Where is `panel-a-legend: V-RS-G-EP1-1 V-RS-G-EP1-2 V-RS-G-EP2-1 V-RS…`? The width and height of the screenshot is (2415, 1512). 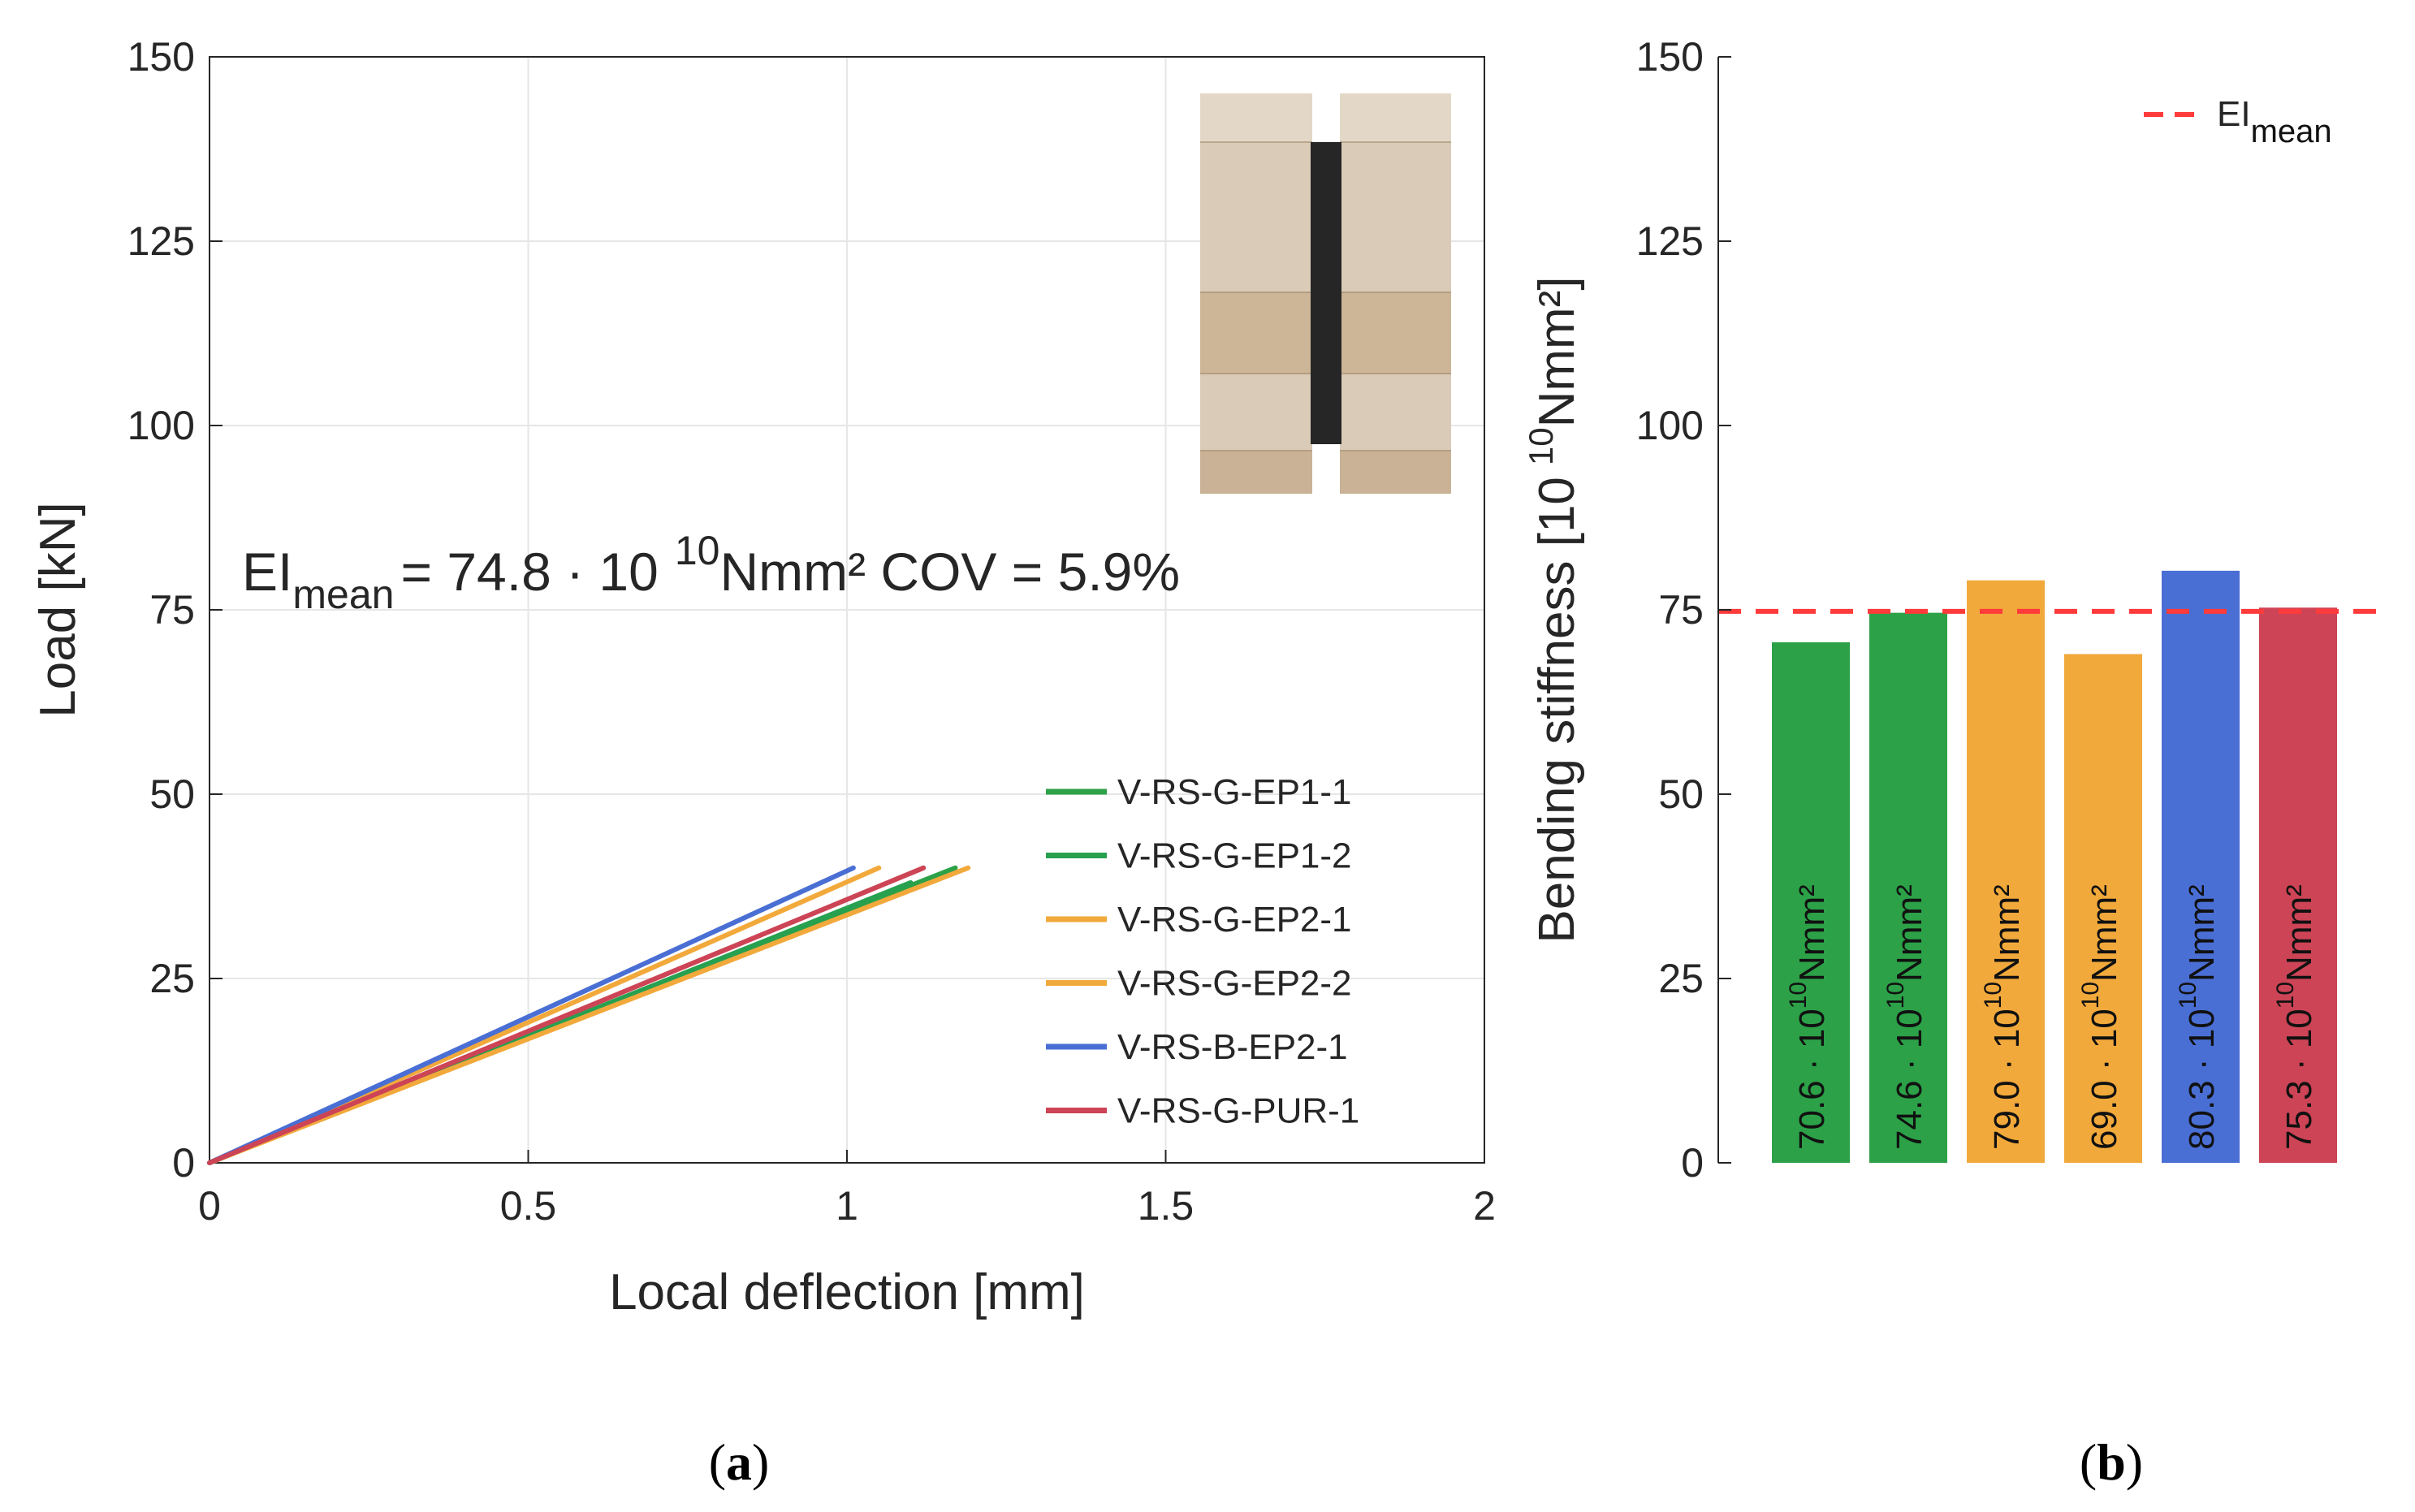 panel-a-legend: V-RS-G-EP1-1 V-RS-G-EP1-2 V-RS-G-EP2-1 V-RS… is located at coordinates (1202, 951).